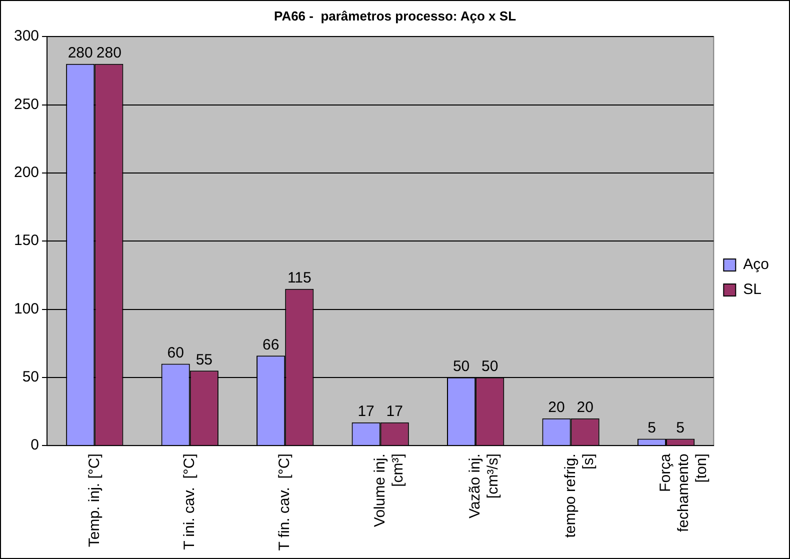  I want to click on legend-label: Aço, so click(756, 265).